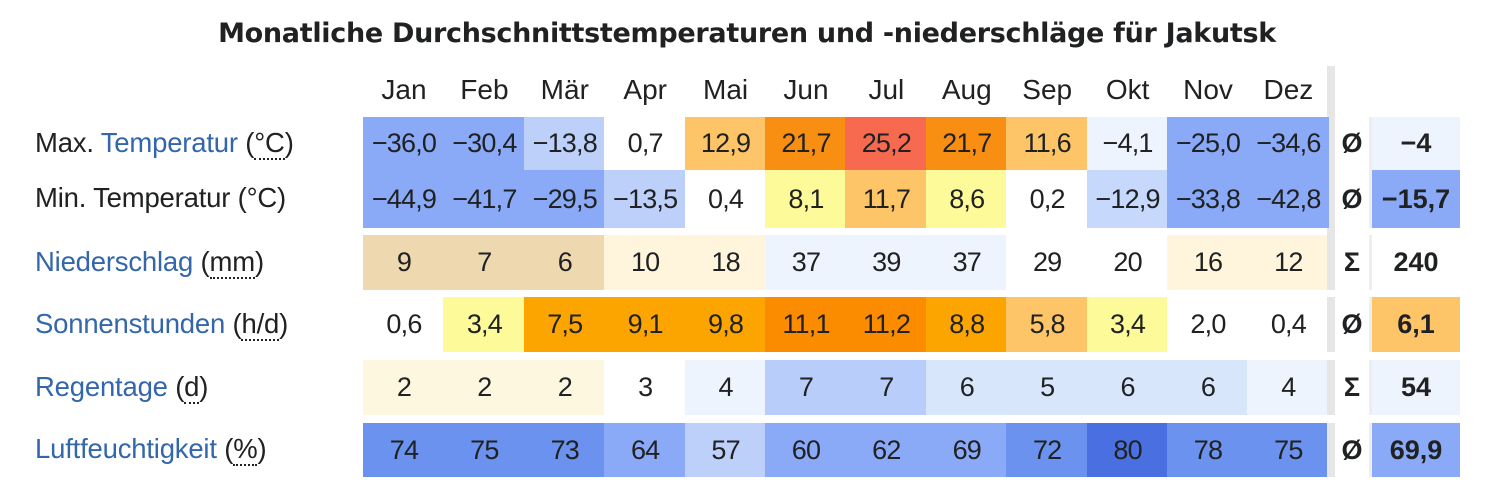  I want to click on data-cell: 29, so click(1047, 262).